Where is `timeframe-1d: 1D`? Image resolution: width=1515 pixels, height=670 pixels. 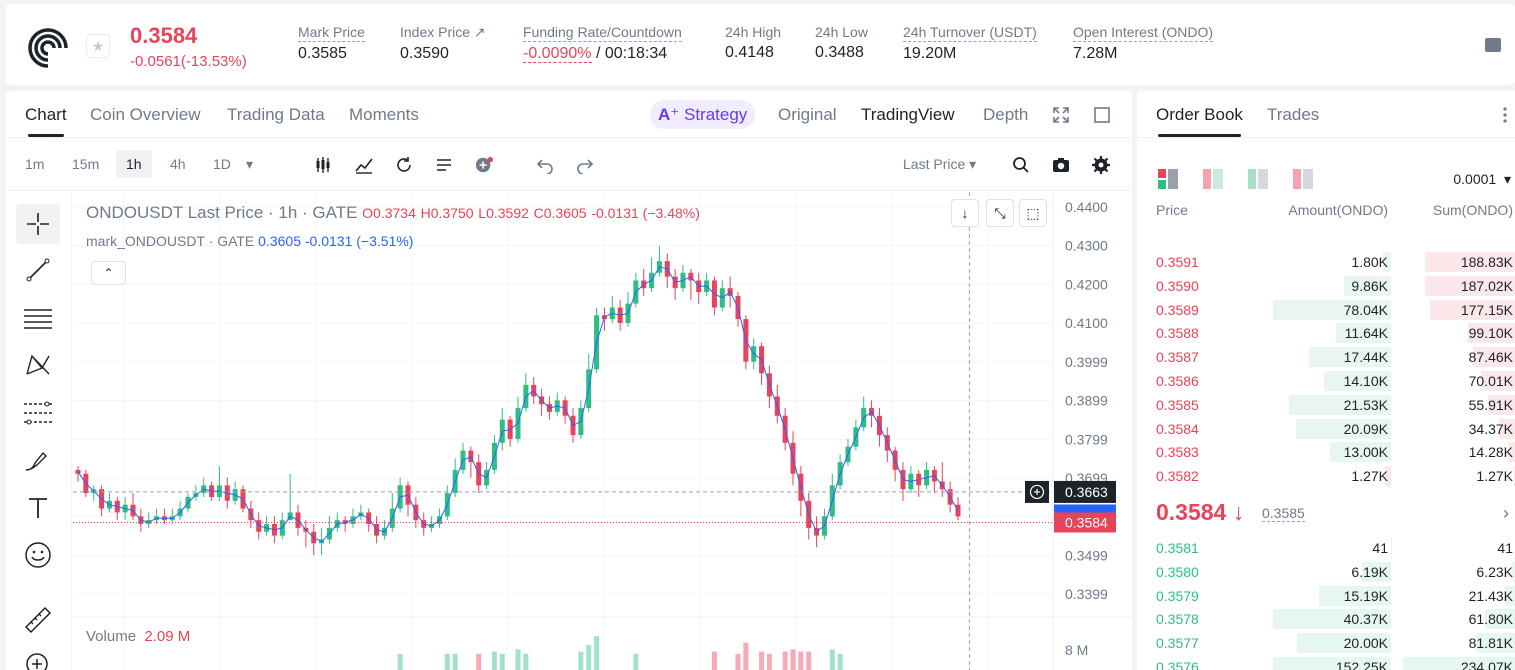
timeframe-1d: 1D is located at coordinates (222, 164).